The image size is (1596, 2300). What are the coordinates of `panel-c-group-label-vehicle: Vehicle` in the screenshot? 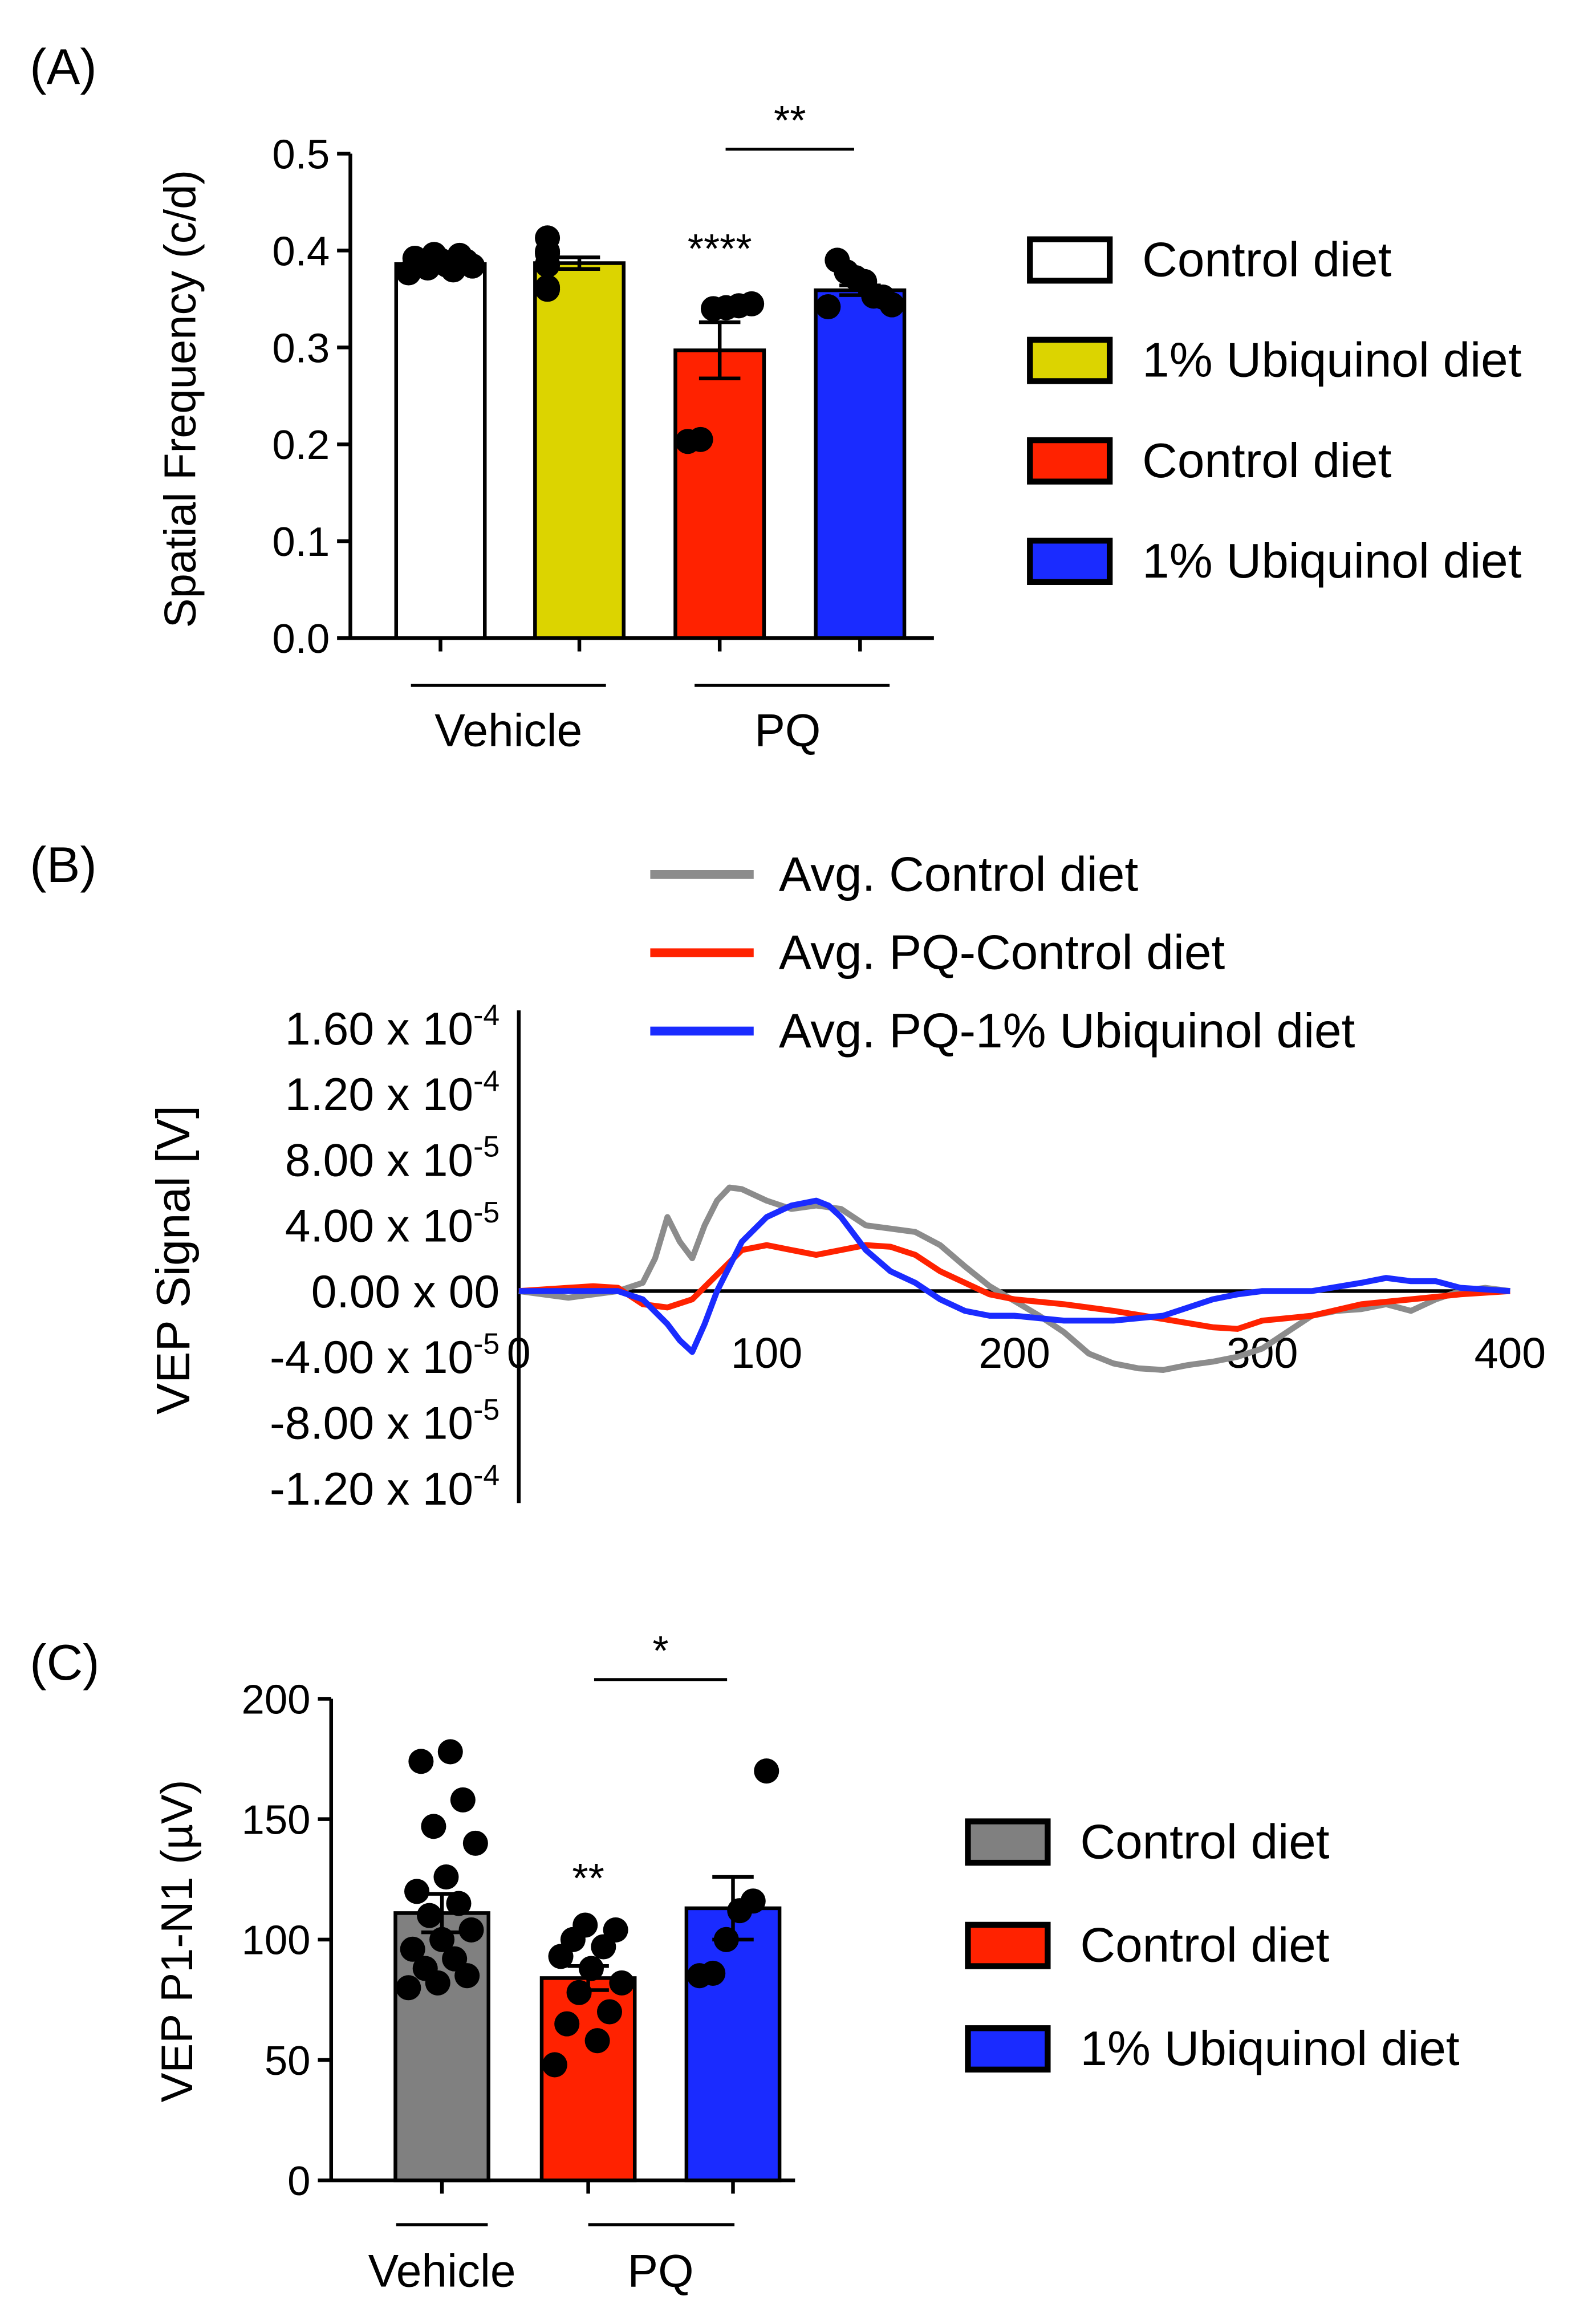 It's located at (442, 2271).